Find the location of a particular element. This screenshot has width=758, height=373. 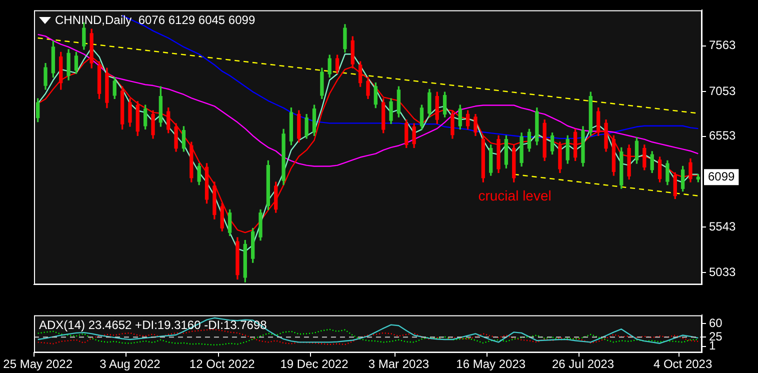

y-tick-label: 5033 is located at coordinates (722, 271).